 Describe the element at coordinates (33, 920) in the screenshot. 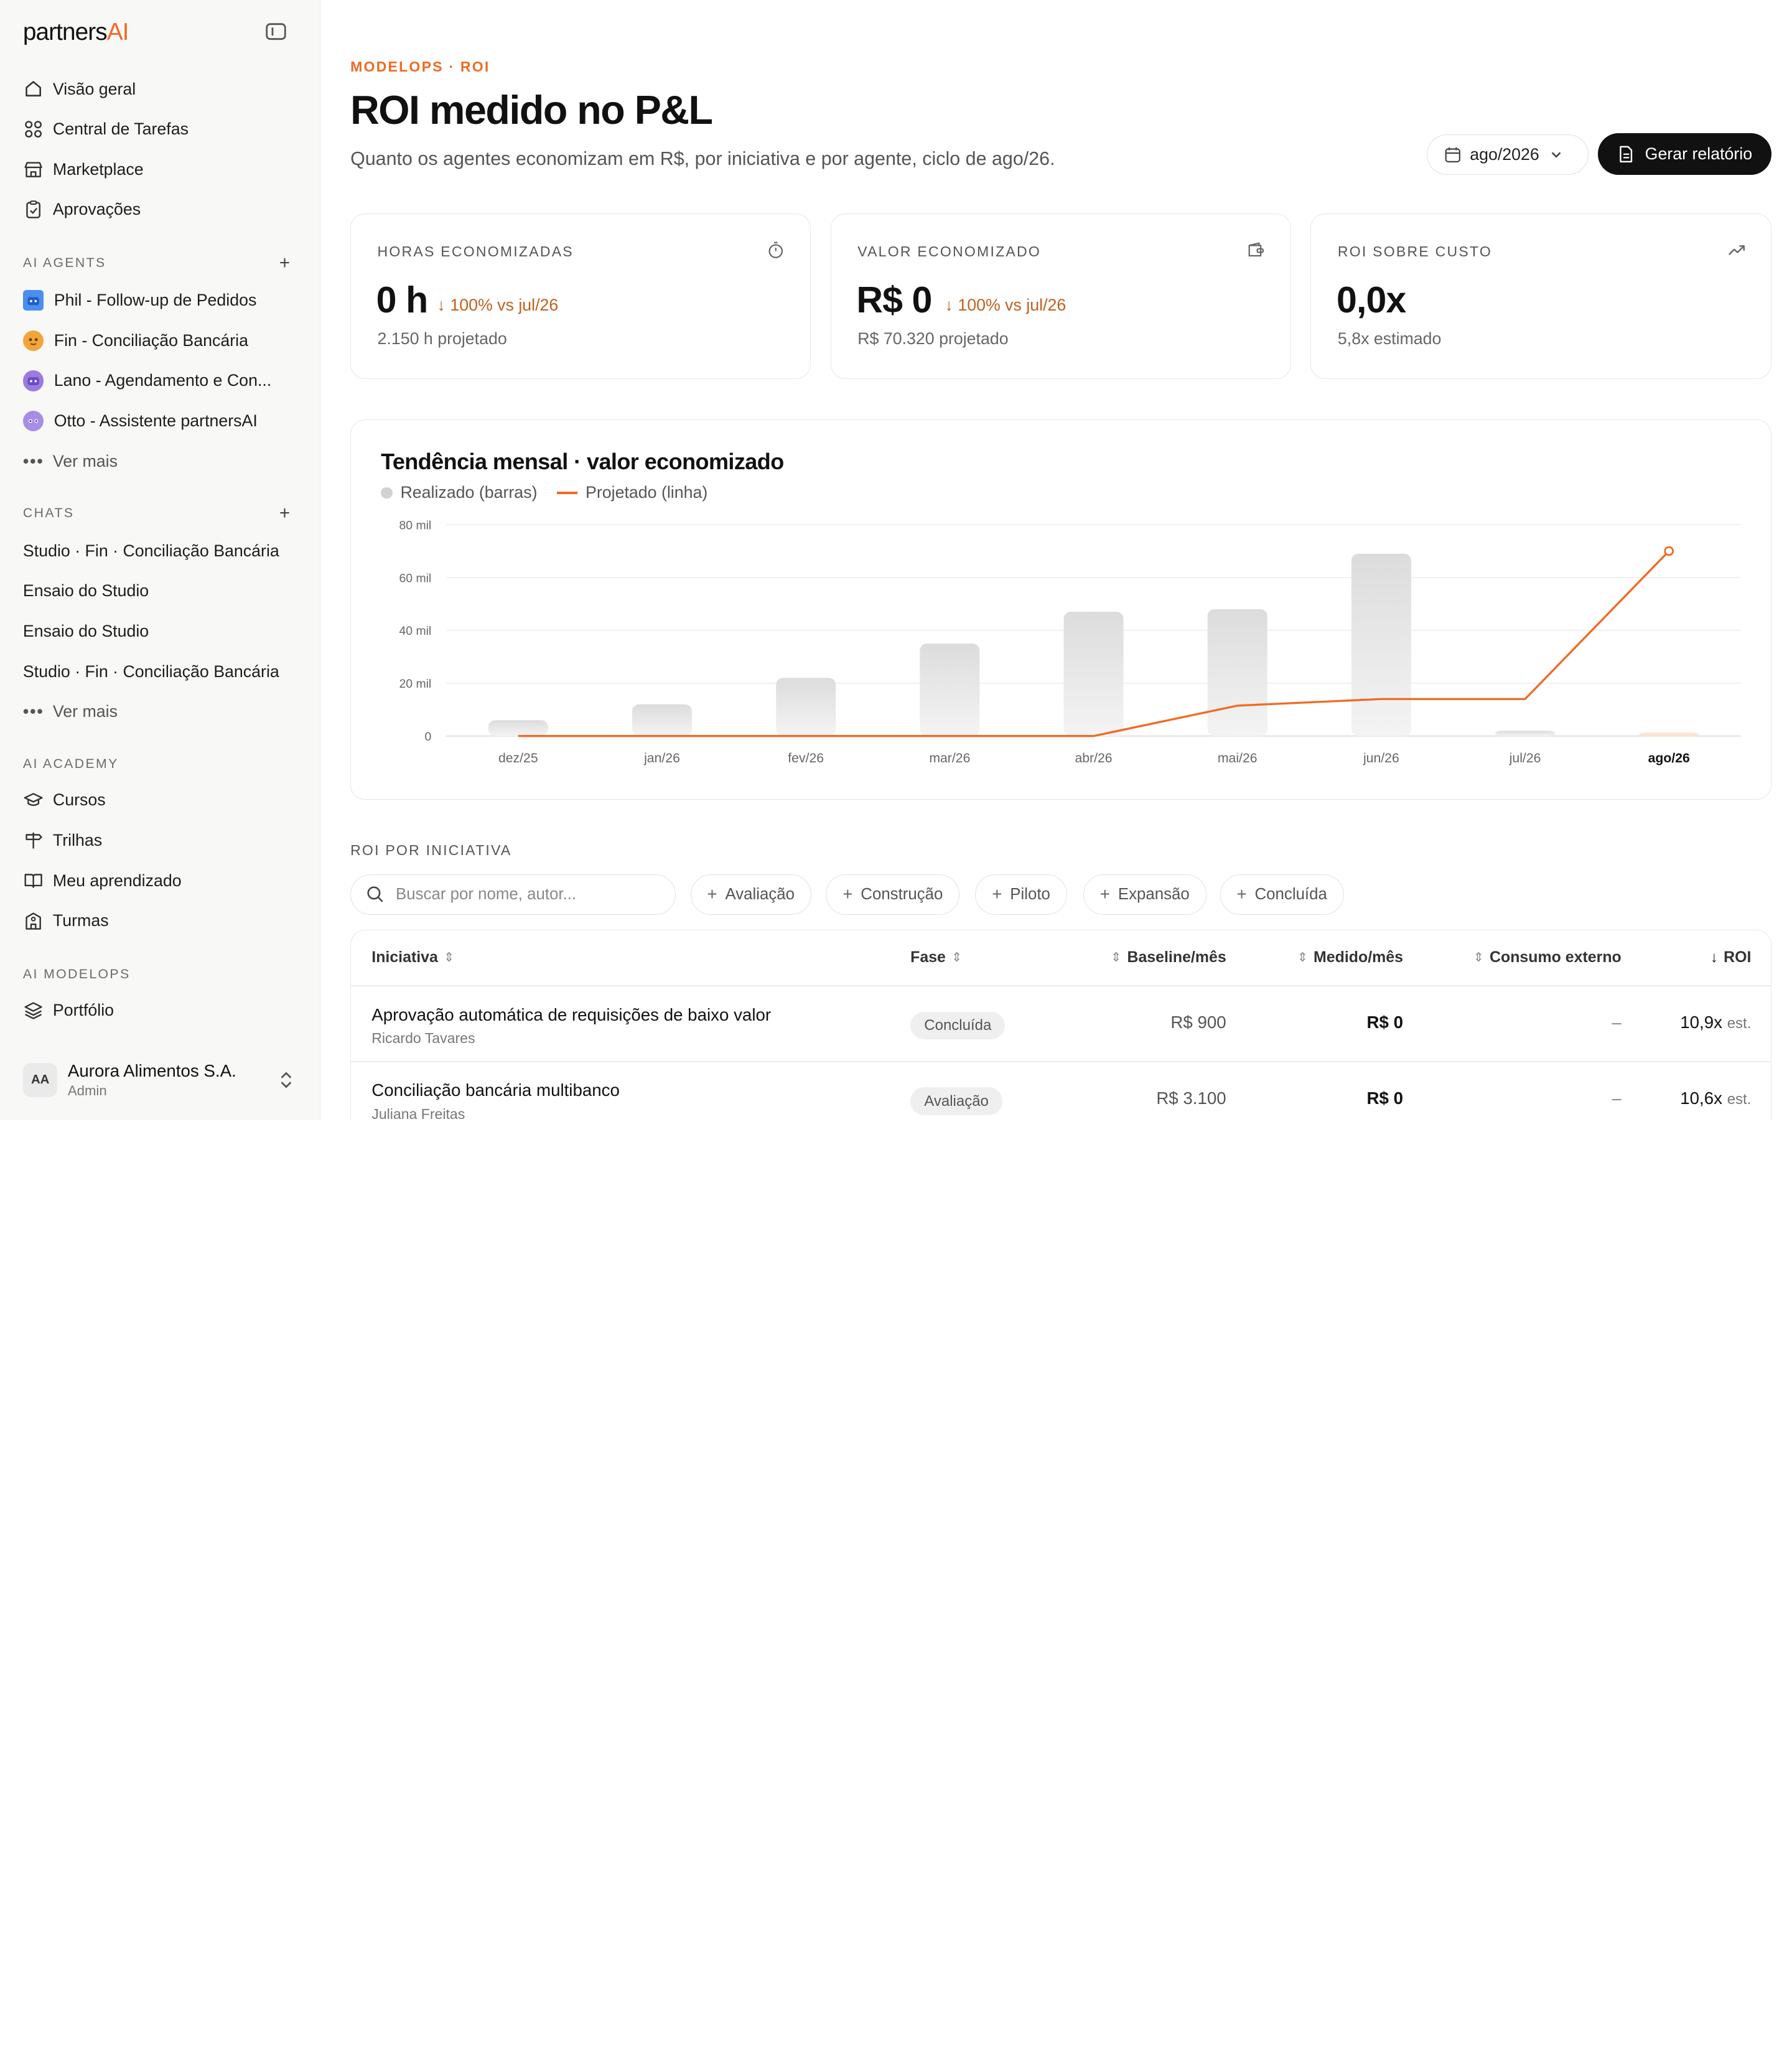

I see `building-icon` at that location.